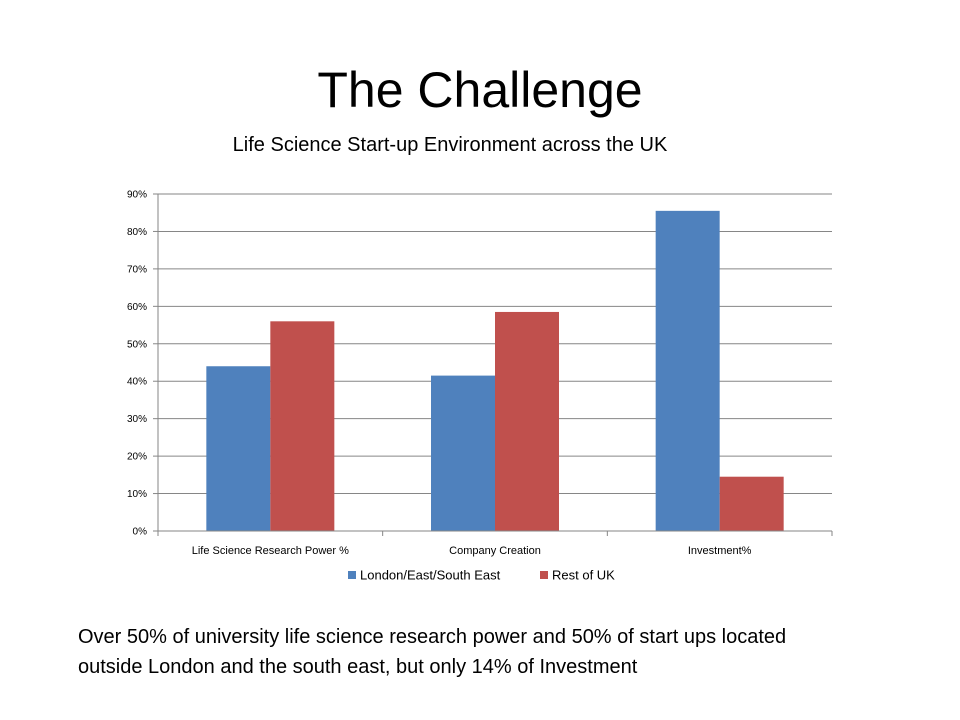 This screenshot has width=960, height=720. I want to click on y-tick-label: 10%, so click(137, 494).